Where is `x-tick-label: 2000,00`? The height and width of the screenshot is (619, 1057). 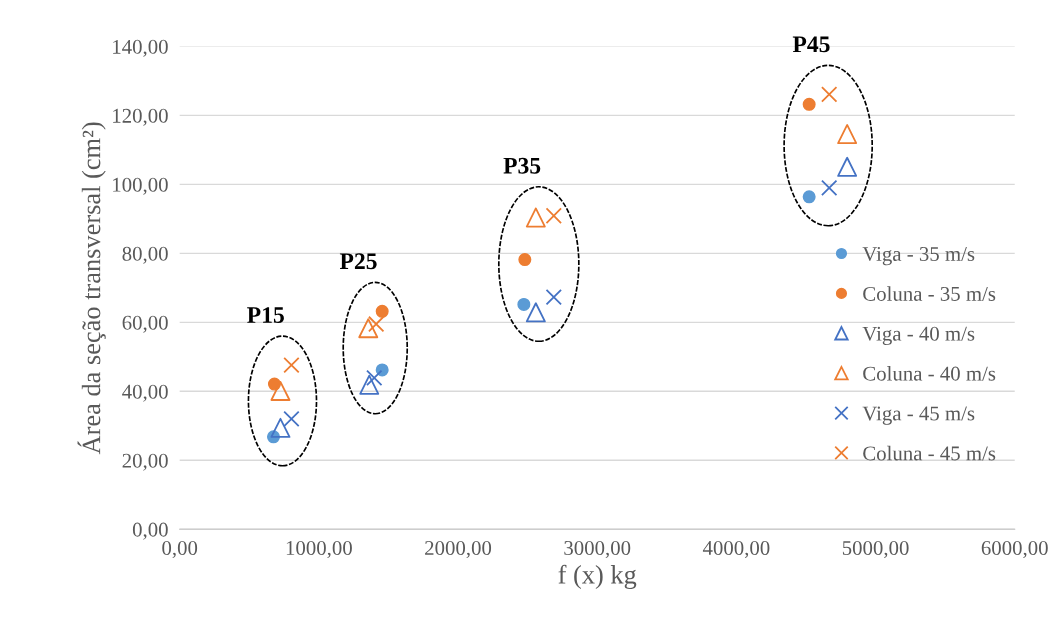
x-tick-label: 2000,00 is located at coordinates (458, 549).